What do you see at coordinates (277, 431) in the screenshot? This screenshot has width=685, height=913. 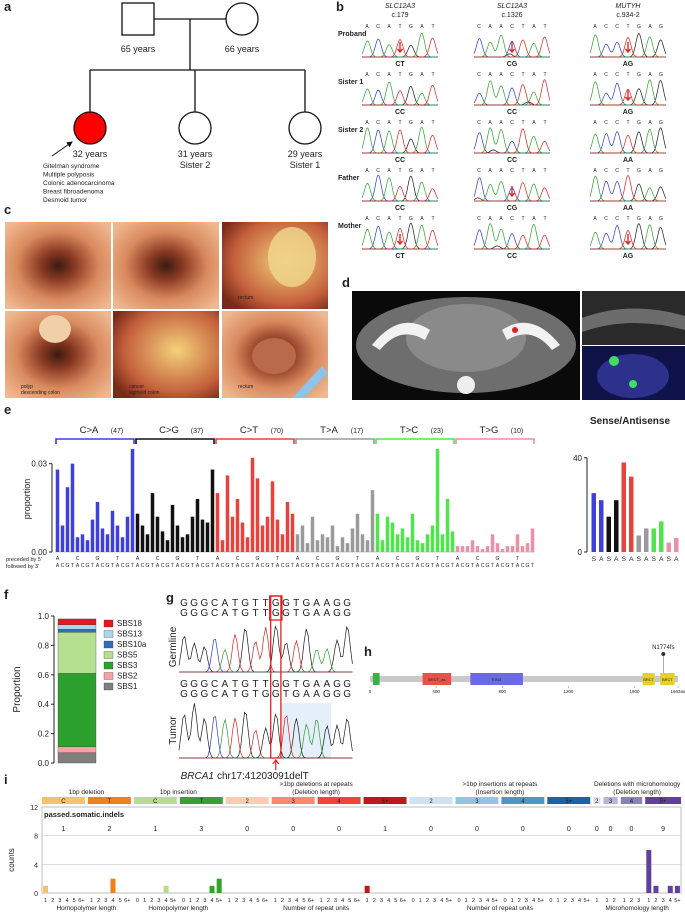 I see `group-count: (70)` at bounding box center [277, 431].